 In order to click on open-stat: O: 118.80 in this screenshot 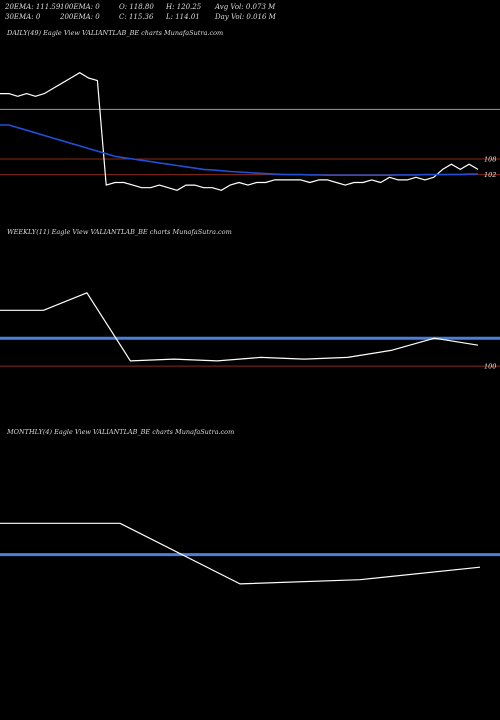, I will do `click(136, 7)`.